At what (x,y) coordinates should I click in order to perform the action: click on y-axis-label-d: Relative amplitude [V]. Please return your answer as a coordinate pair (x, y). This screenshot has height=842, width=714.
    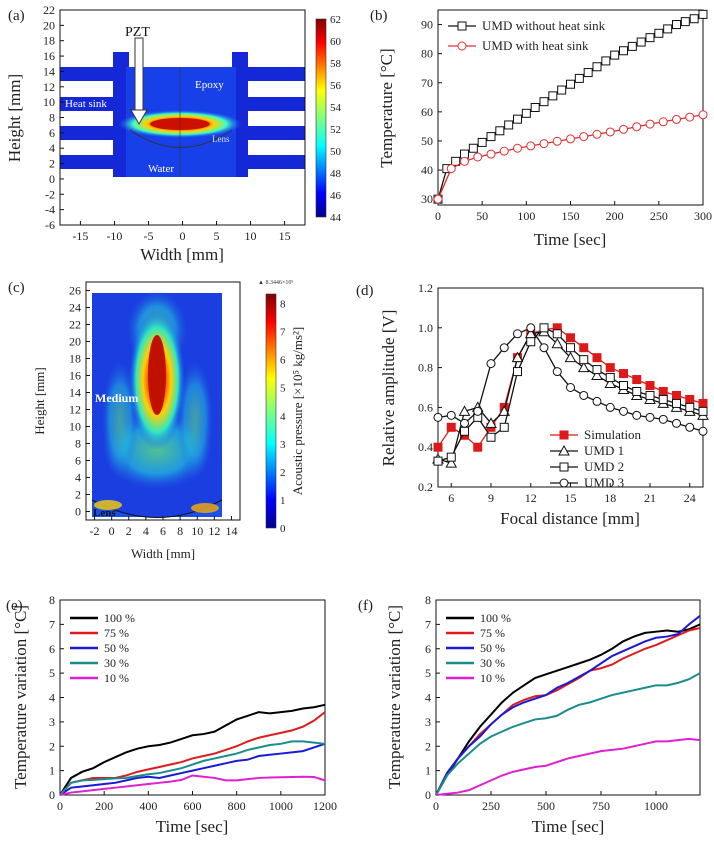
    Looking at the image, I should click on (388, 388).